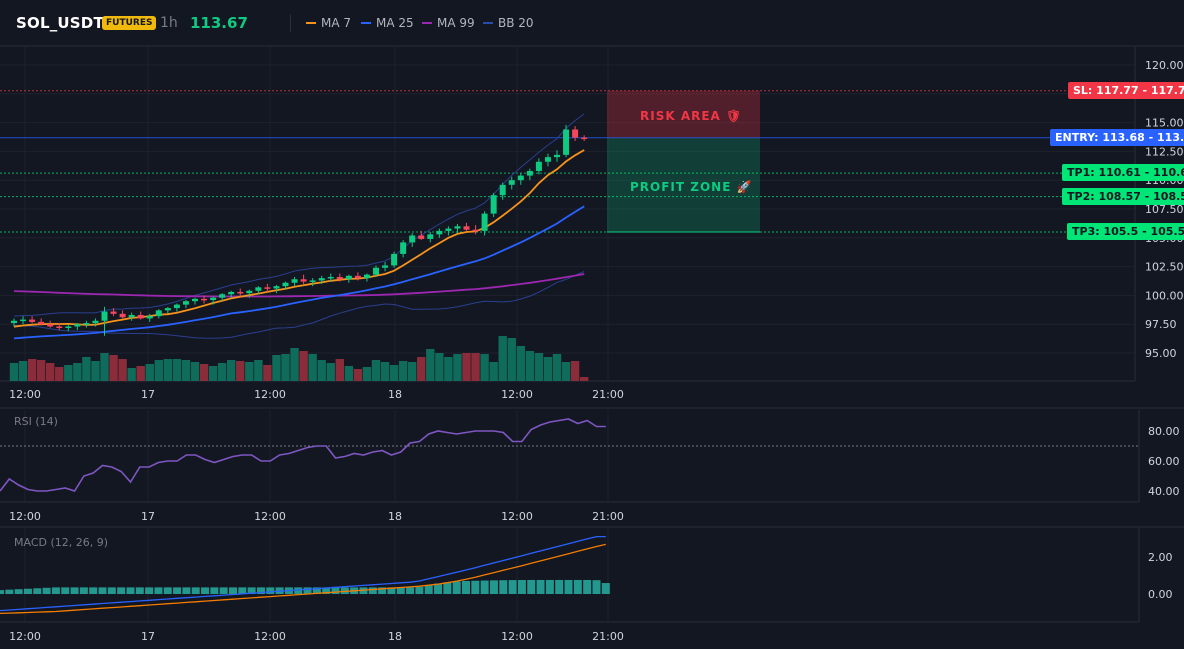 The image size is (1184, 649). Describe the element at coordinates (1123, 172) in the screenshot. I see `tp1-price-tag: TP1: 110.61 - 110.61` at that location.